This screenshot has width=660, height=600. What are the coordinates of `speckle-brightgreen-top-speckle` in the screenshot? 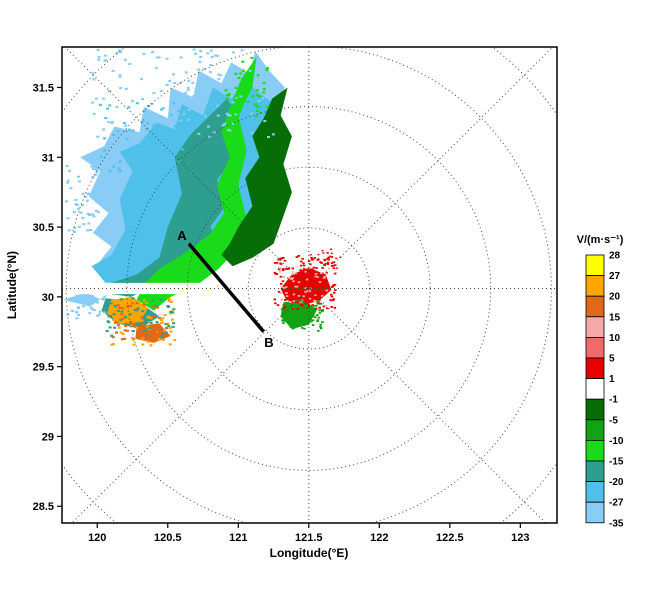 It's located at (246, 87).